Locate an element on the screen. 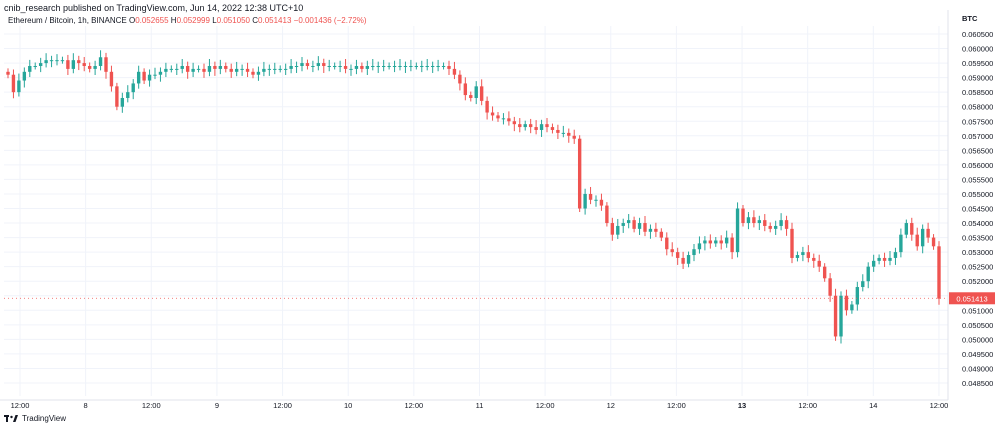 The width and height of the screenshot is (1000, 428). high-value: 0.052999 is located at coordinates (193, 20).